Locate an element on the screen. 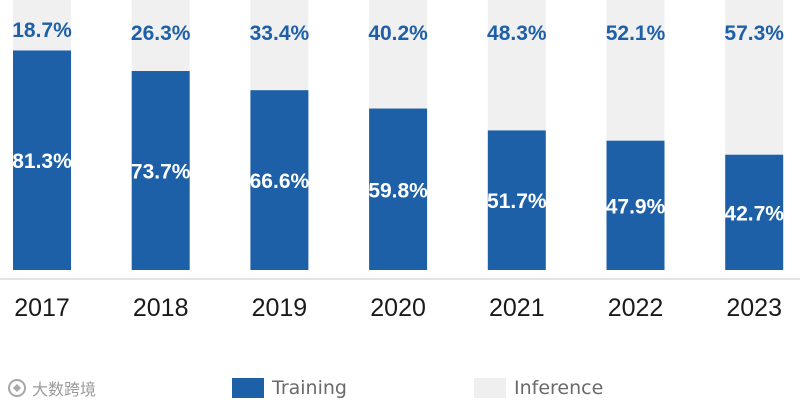  x-tick-2020: 2020 is located at coordinates (398, 308).